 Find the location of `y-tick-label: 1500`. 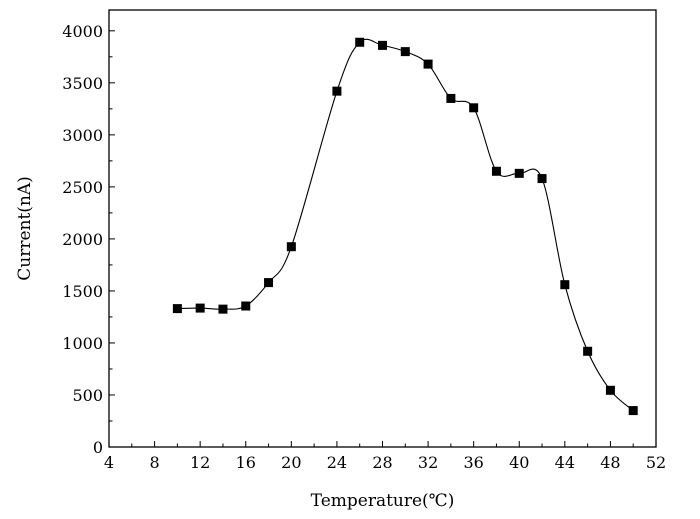

y-tick-label: 1500 is located at coordinates (82, 291).